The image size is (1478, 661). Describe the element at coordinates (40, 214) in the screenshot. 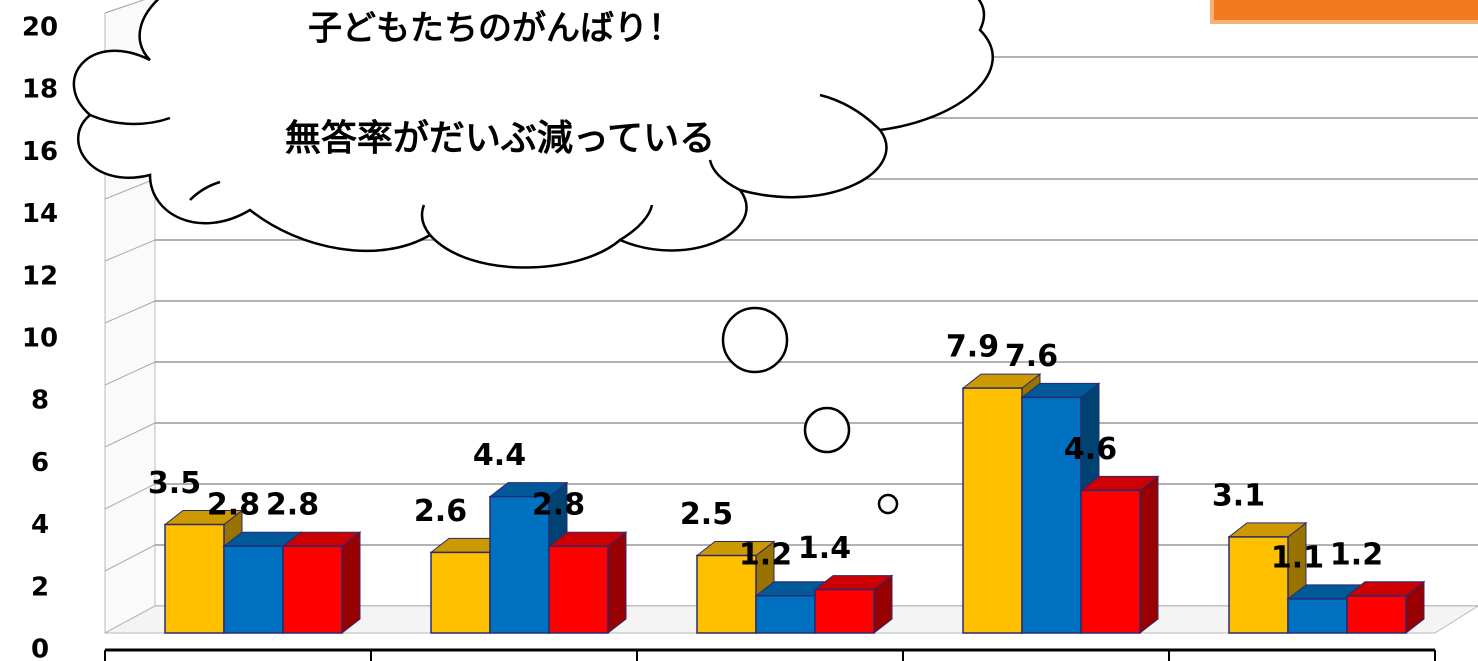

I see `y-tick-label: 14` at that location.